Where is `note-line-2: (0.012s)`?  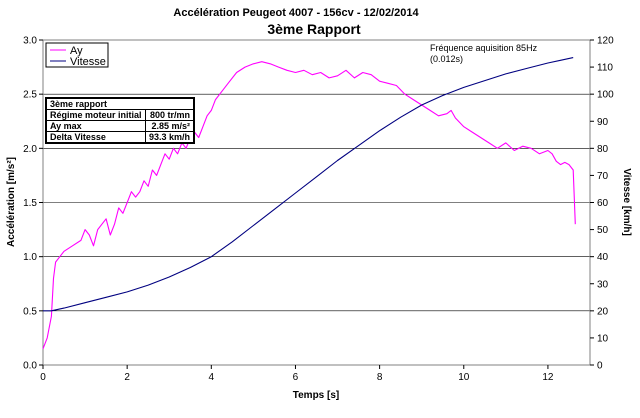 note-line-2: (0.012s) is located at coordinates (446, 59).